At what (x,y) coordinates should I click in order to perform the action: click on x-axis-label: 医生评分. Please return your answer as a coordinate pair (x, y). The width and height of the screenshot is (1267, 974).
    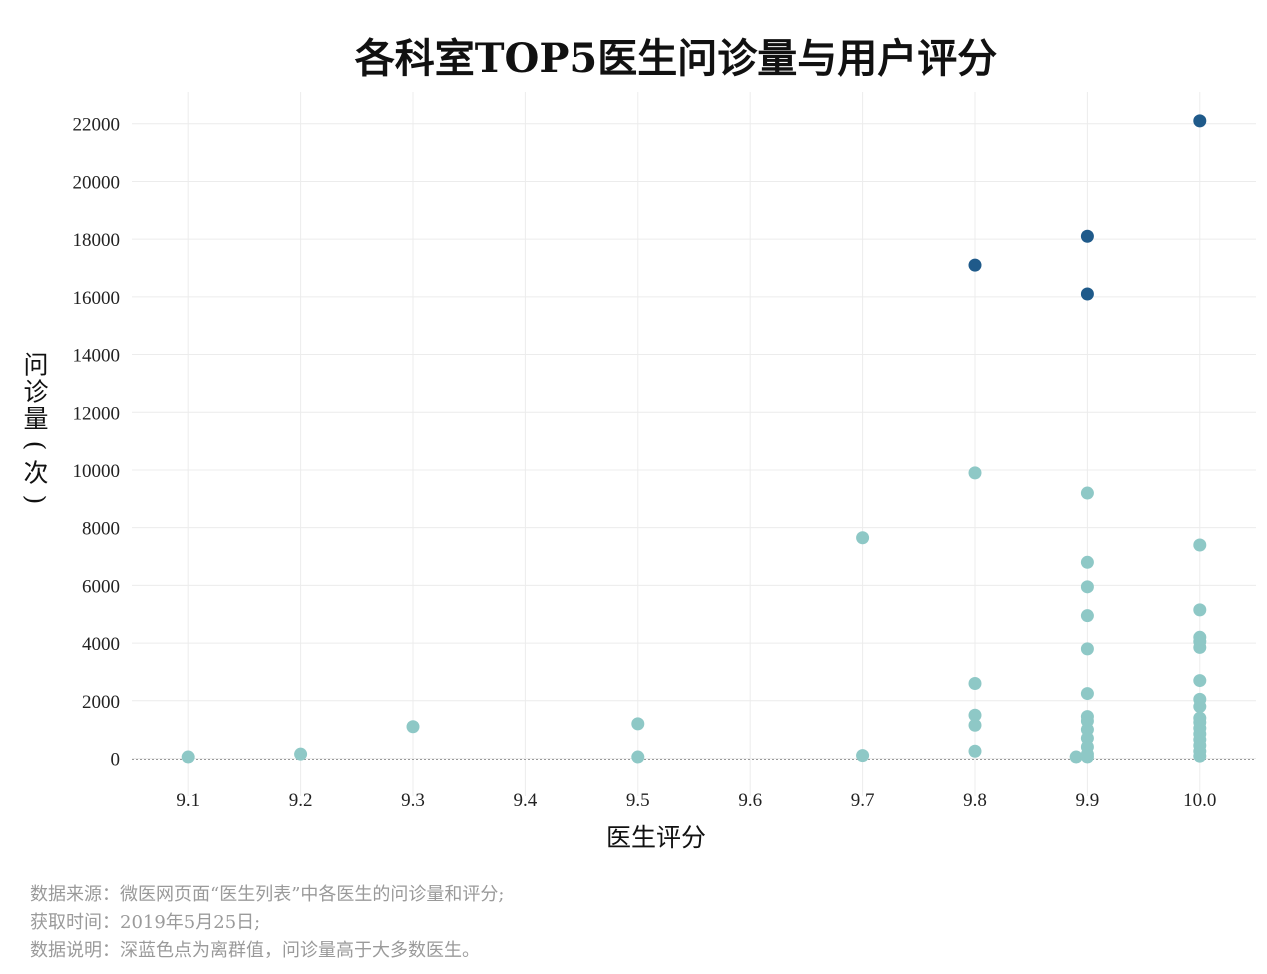
    Looking at the image, I should click on (656, 837).